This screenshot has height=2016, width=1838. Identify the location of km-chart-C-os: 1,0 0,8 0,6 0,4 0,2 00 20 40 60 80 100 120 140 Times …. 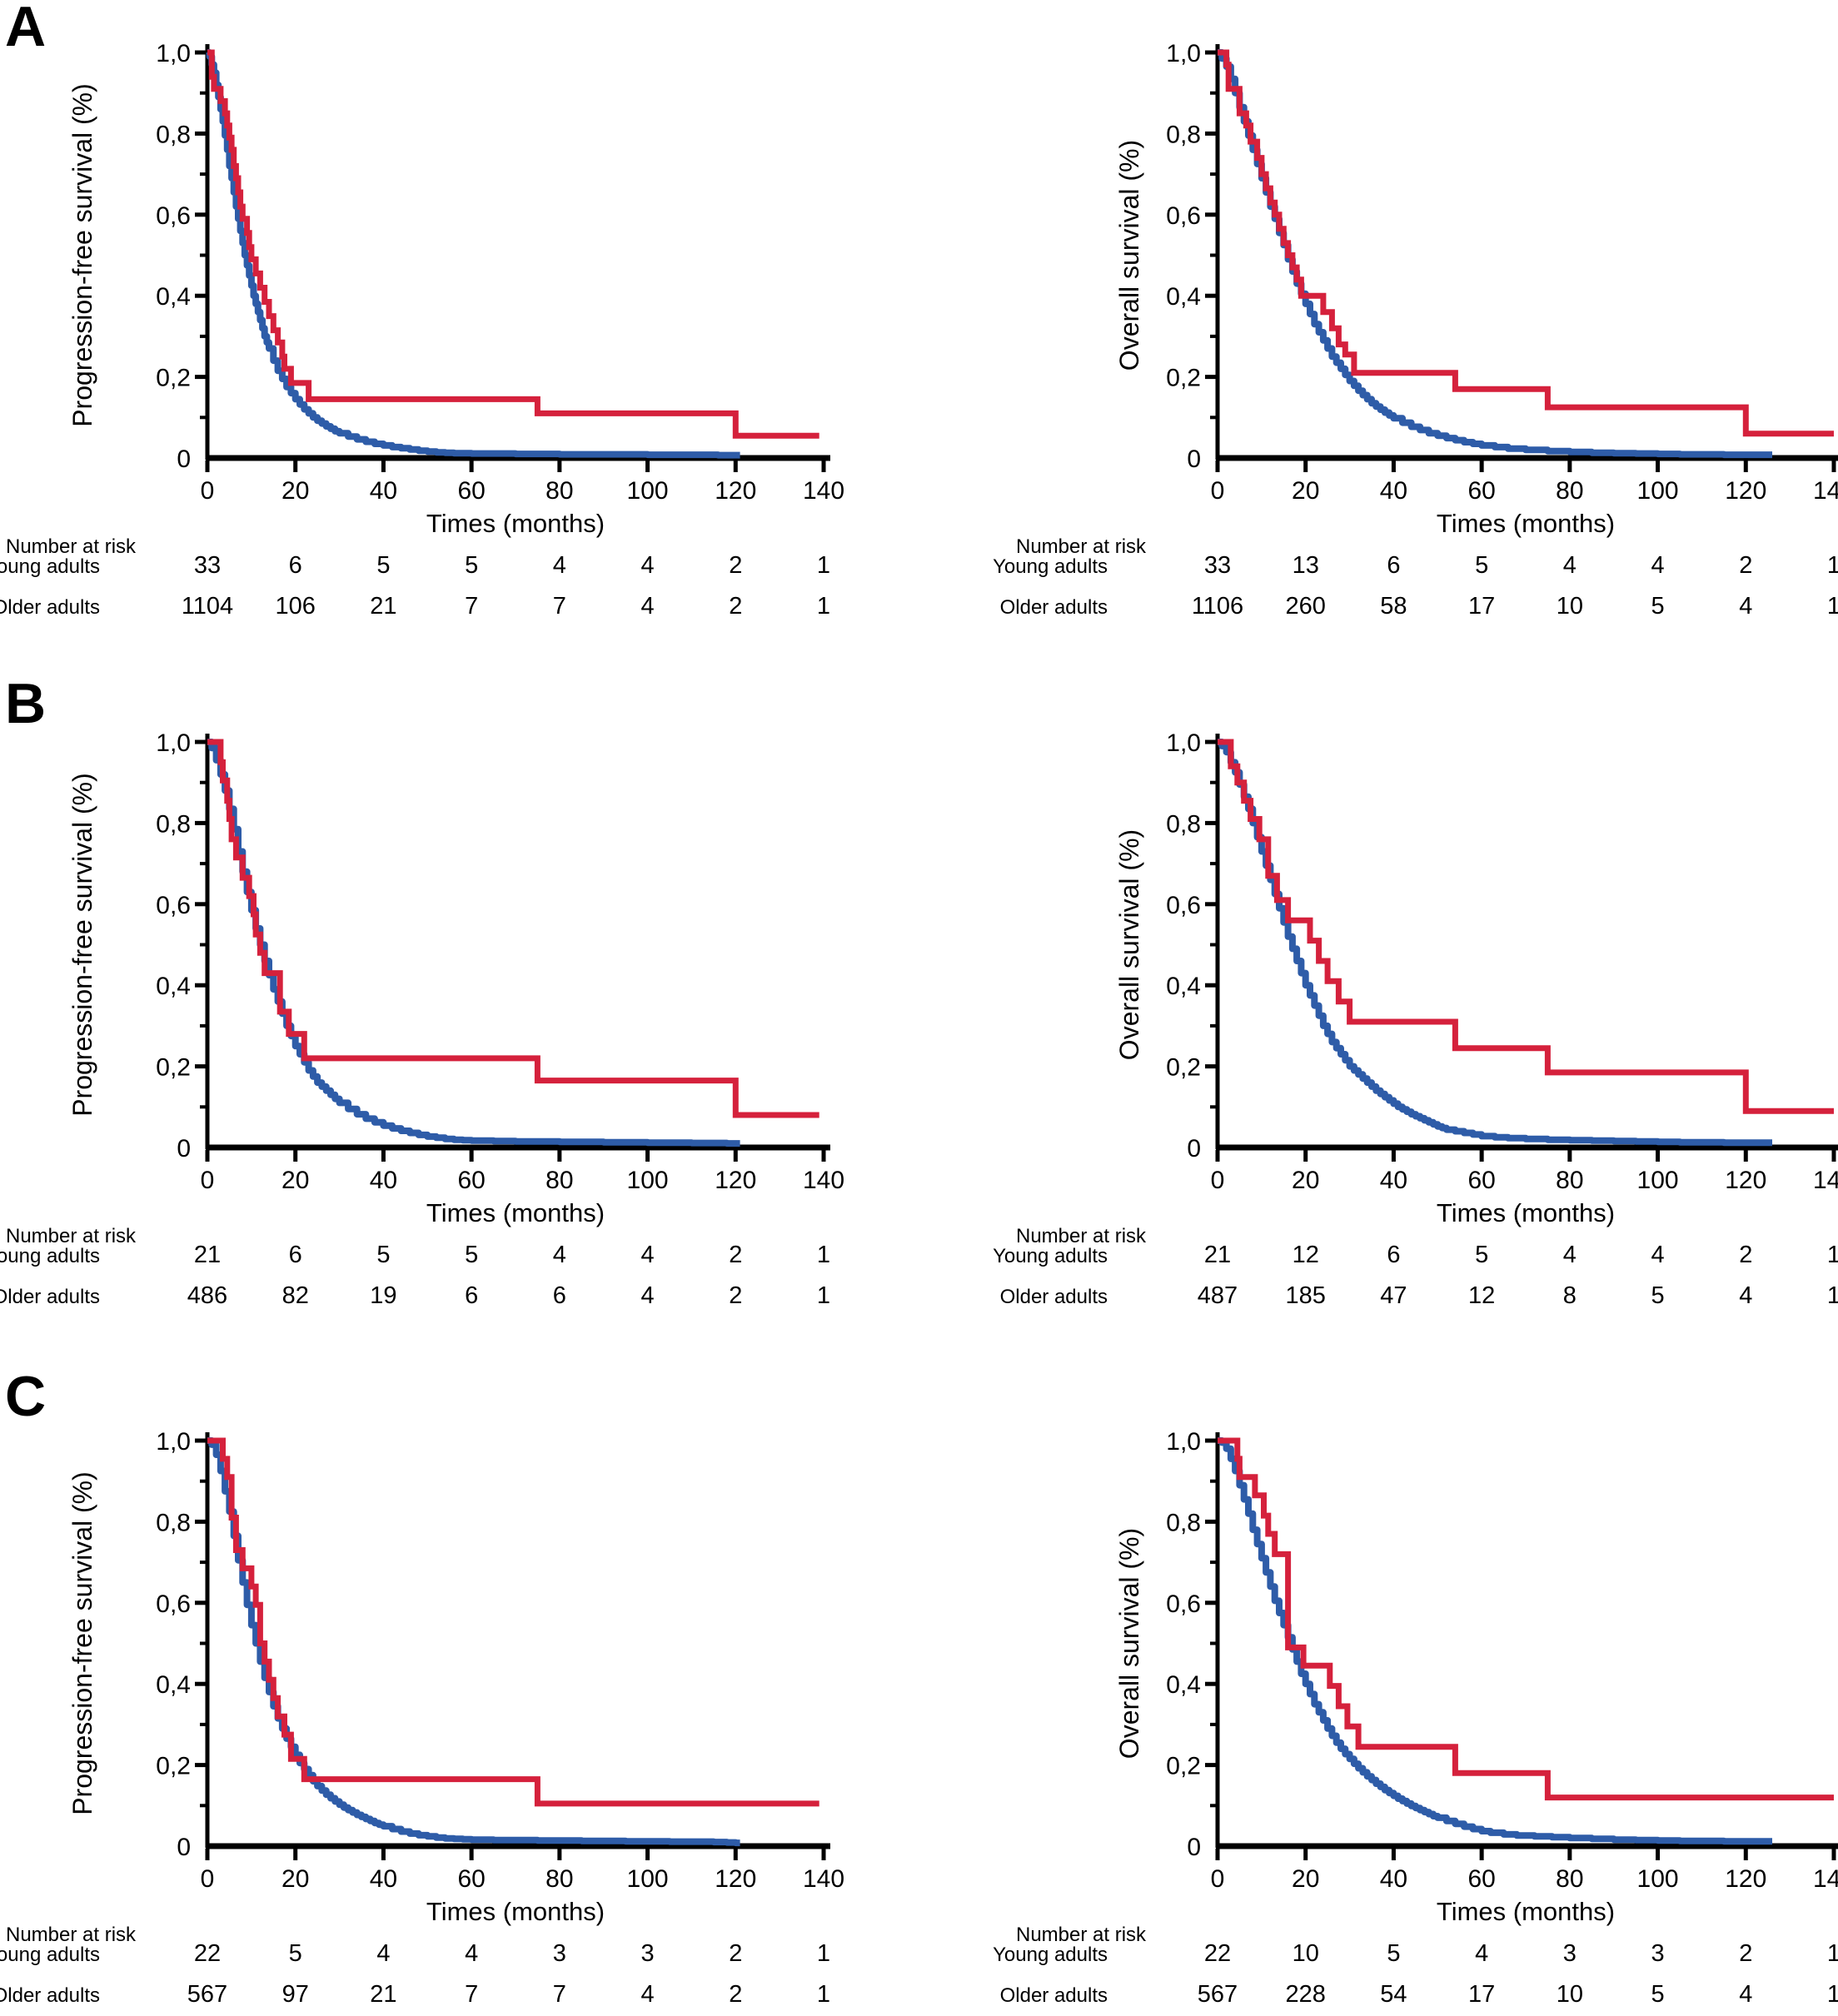
(1415, 1718).